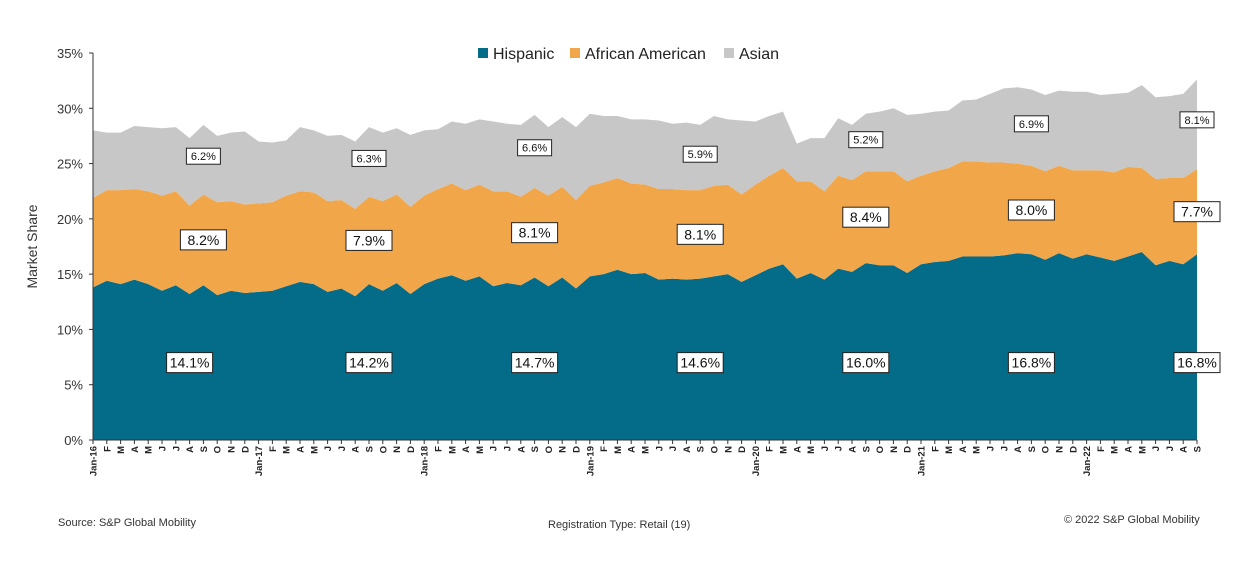 This screenshot has height=568, width=1258. What do you see at coordinates (127, 523) in the screenshot?
I see `source-note: Source: S&P Global Mobility` at bounding box center [127, 523].